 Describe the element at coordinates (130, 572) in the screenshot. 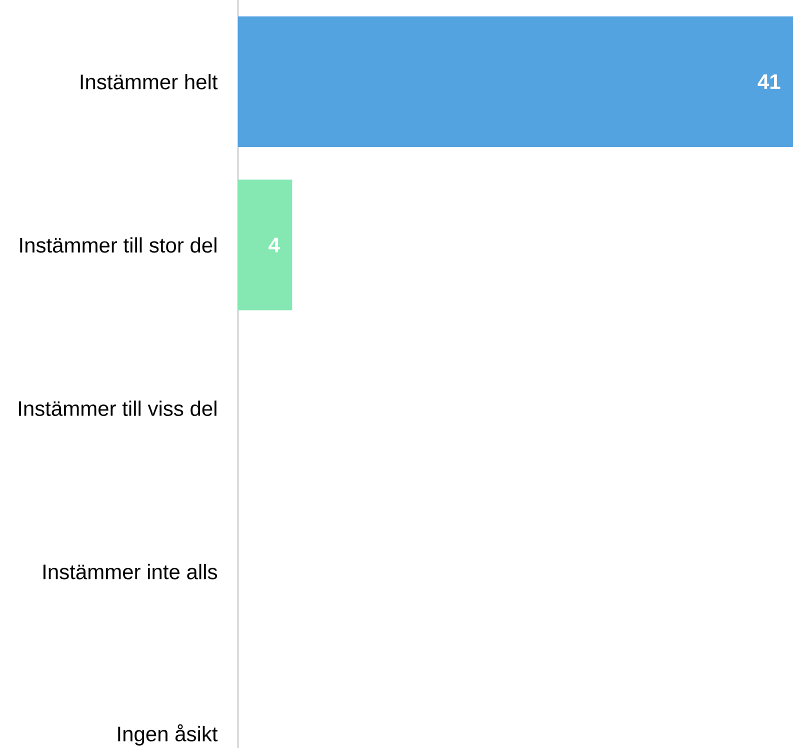

I see `y-tick-label: Instämmer inte alls` at that location.